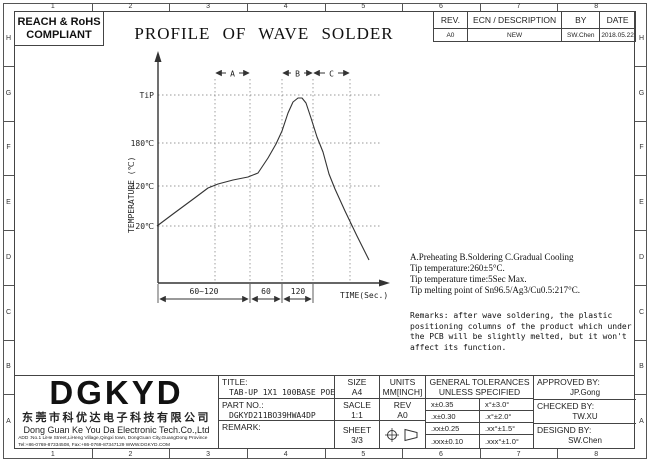 This screenshot has height=462, width=650. What do you see at coordinates (402, 392) in the screenshot?
I see `units-value: MM[INCH]` at bounding box center [402, 392].